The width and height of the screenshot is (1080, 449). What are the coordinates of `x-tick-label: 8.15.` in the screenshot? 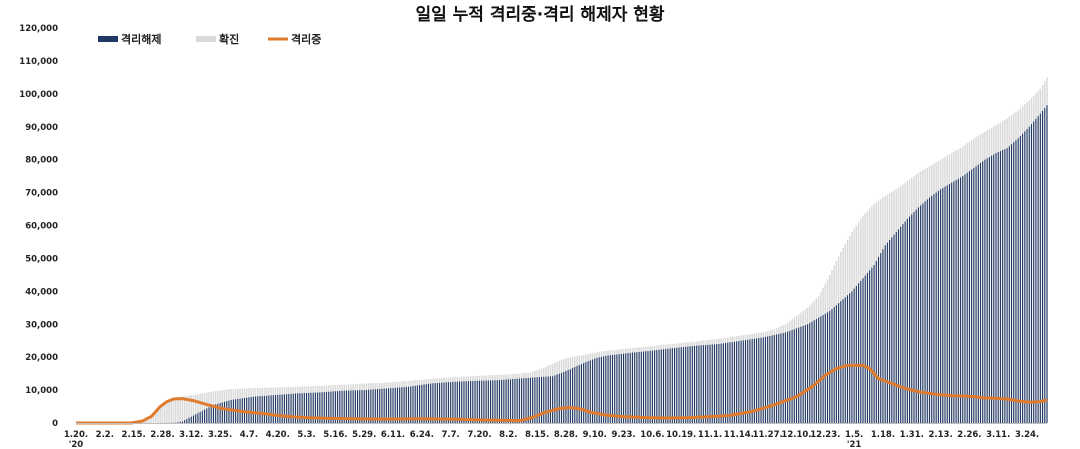 It's located at (537, 435).